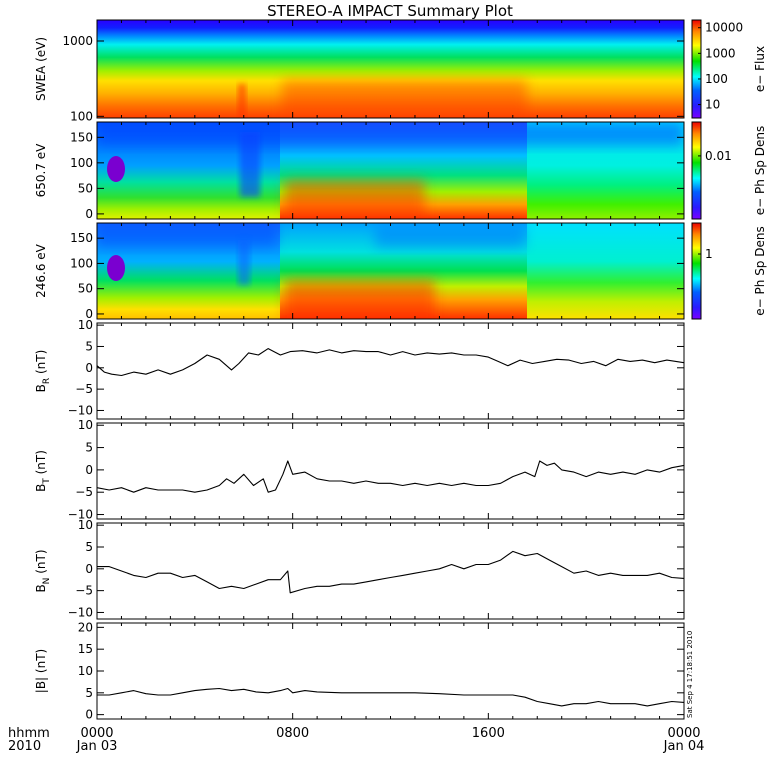 This screenshot has height=780, width=780. What do you see at coordinates (359, 271) in the screenshot?
I see `panel-3: 0 50 100 150 246.6 eV` at bounding box center [359, 271].